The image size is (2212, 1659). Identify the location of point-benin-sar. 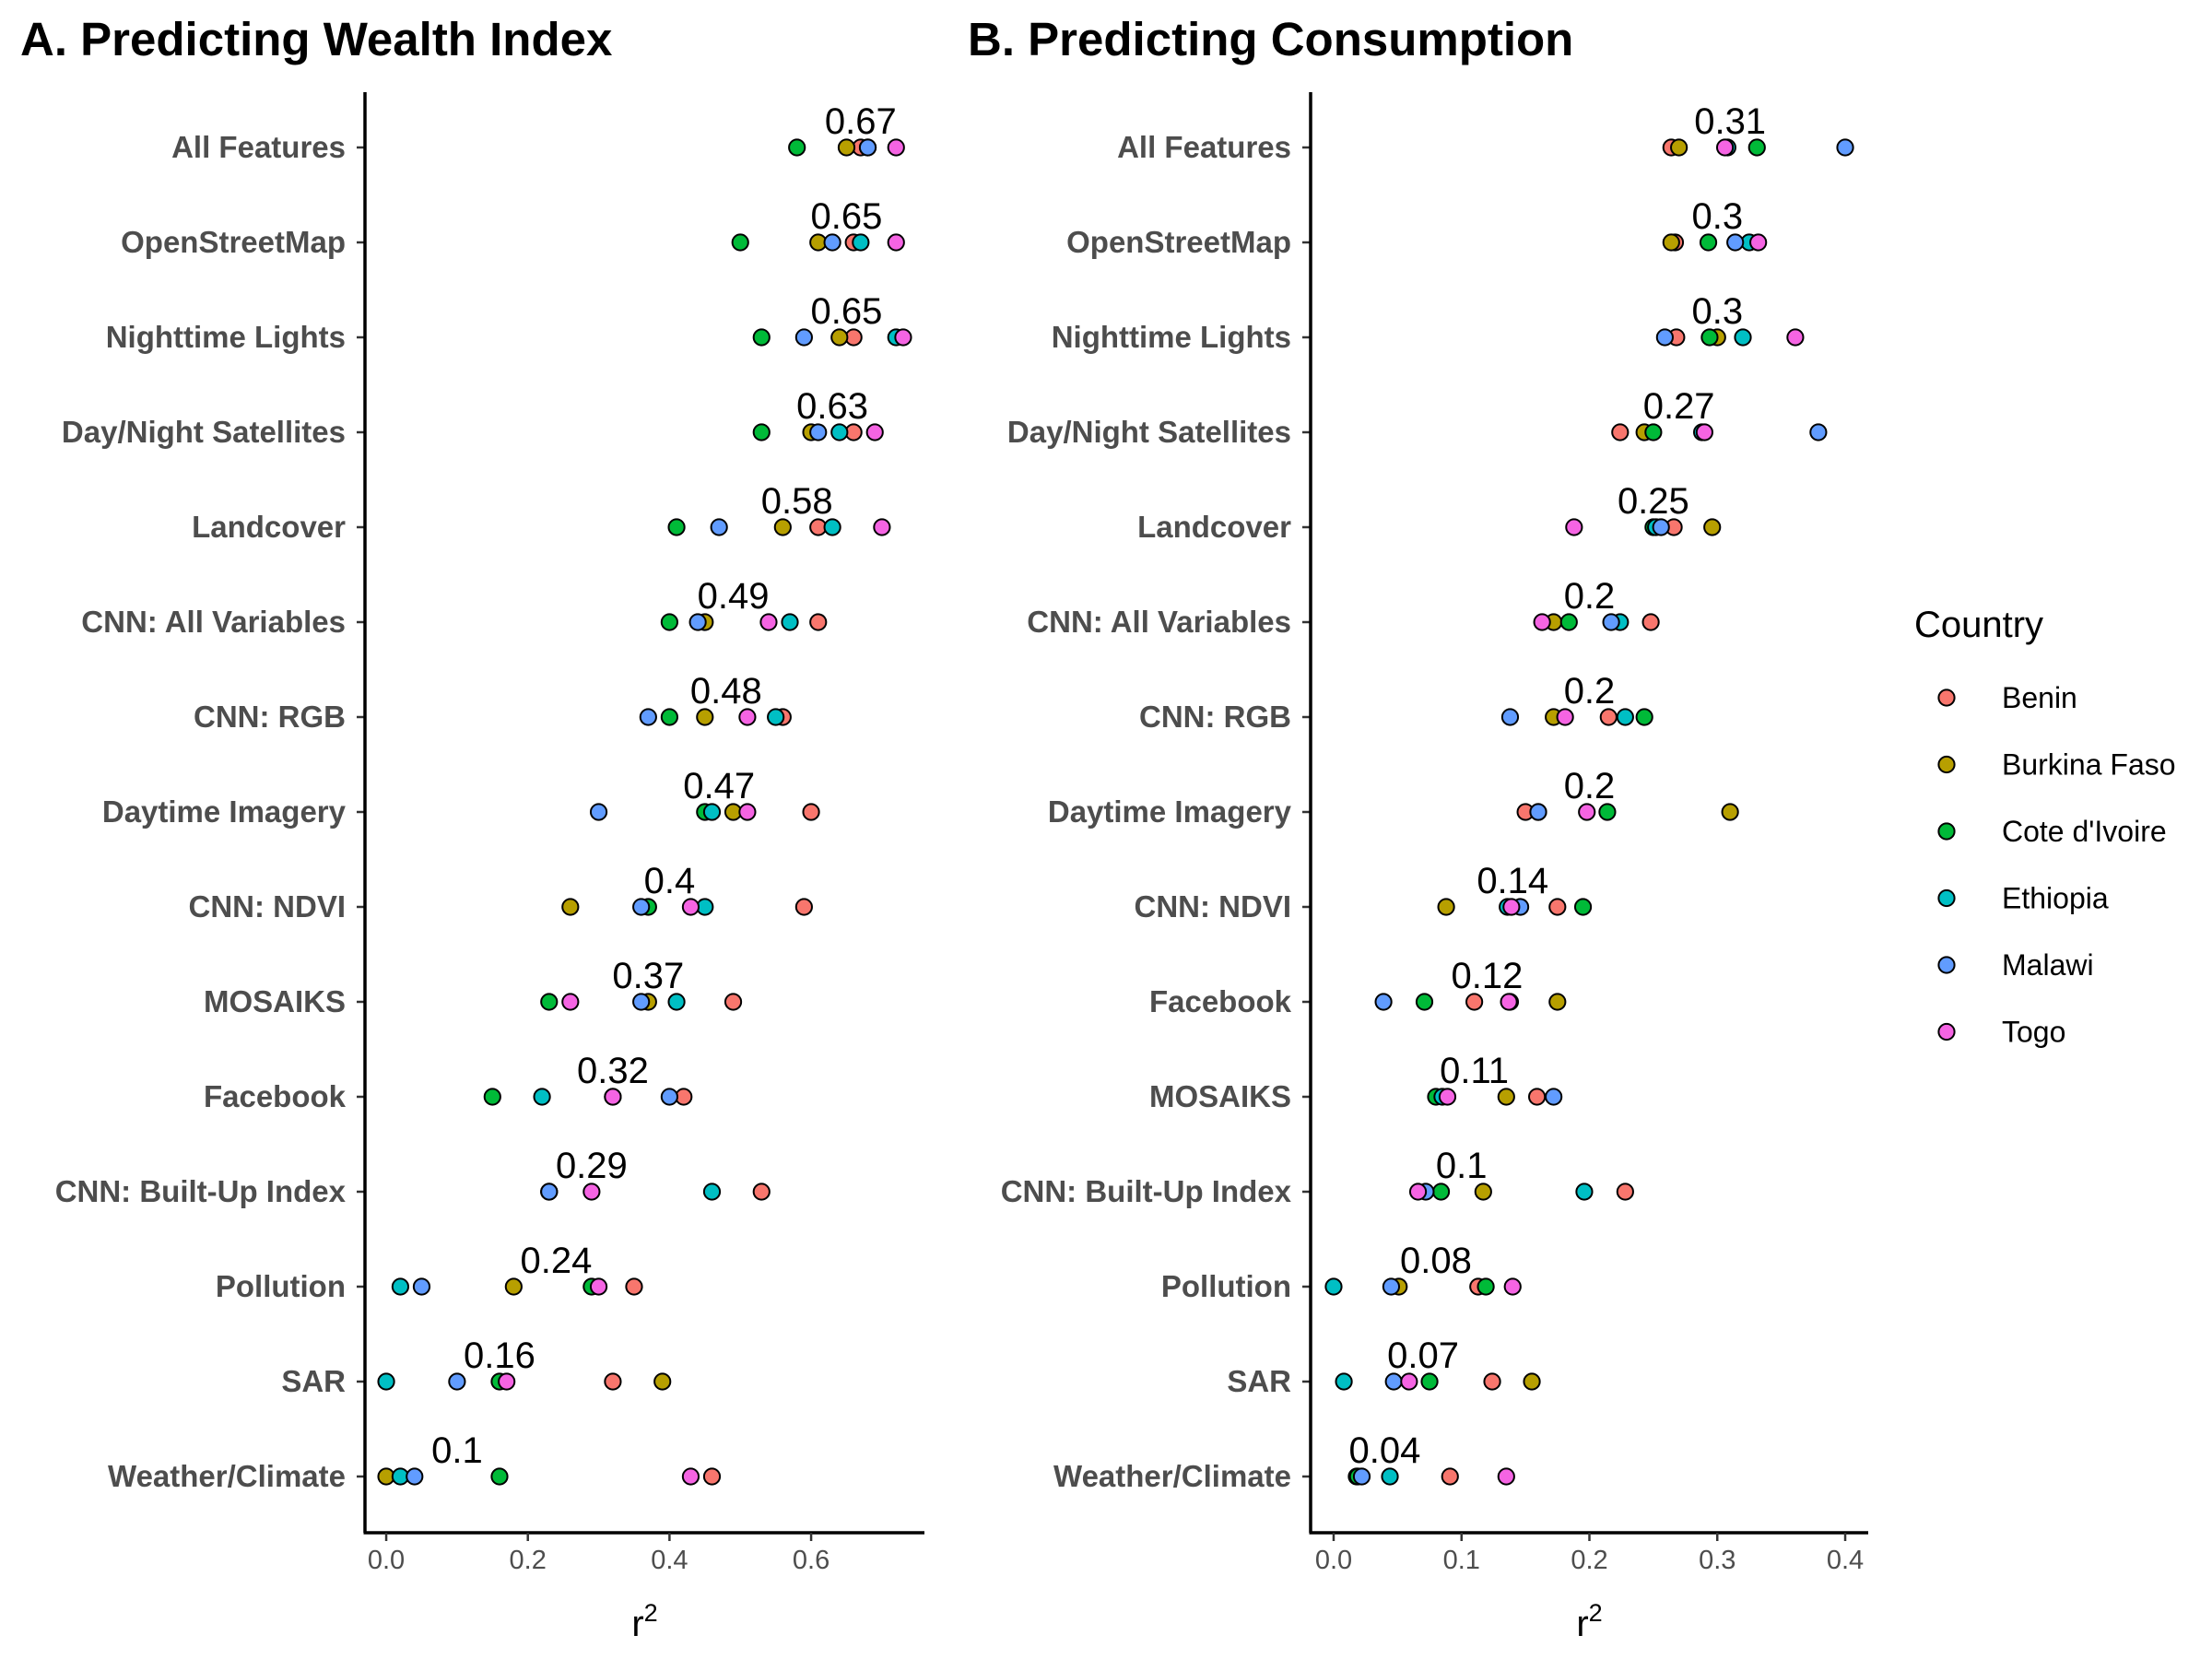
(613, 1381).